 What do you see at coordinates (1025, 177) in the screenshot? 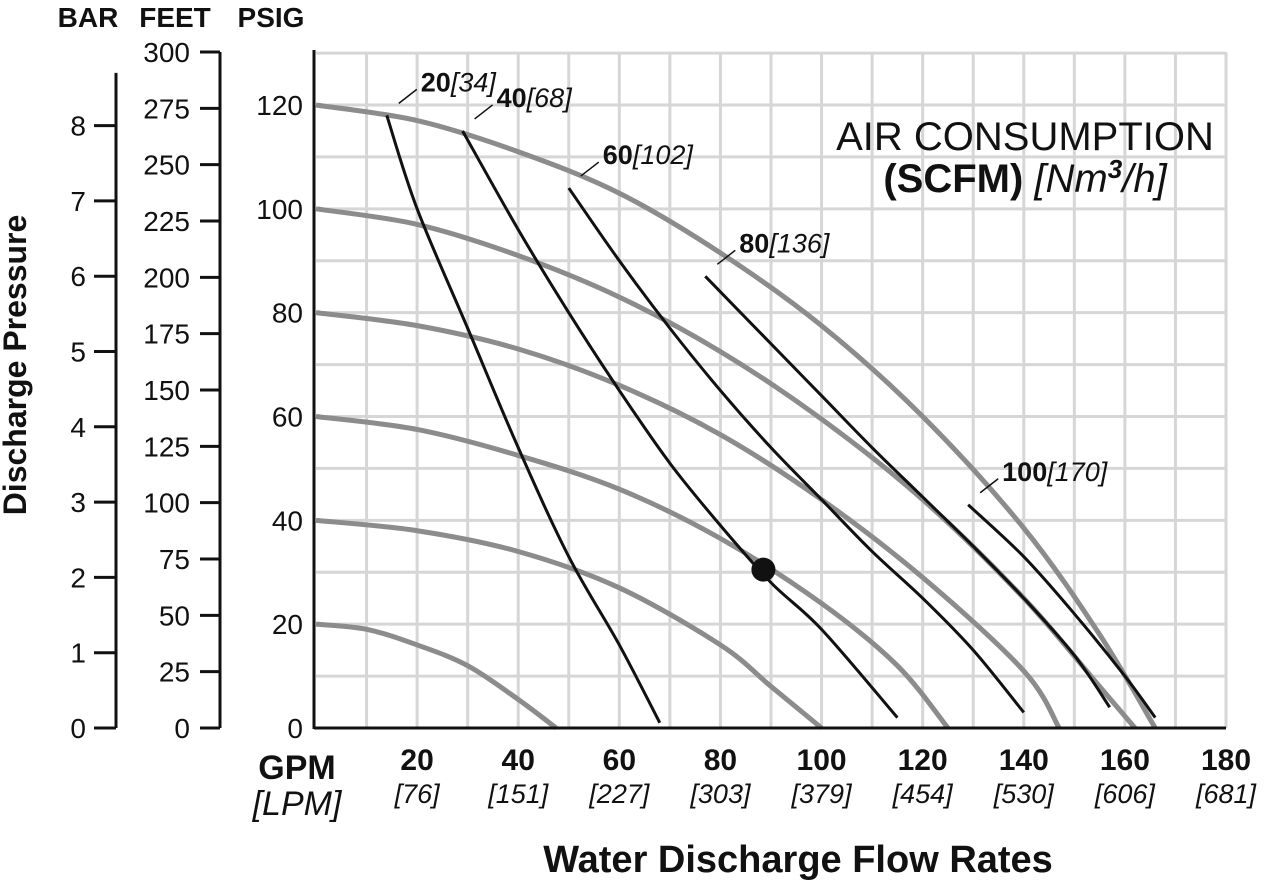
I see `chart-title-line2: (SCFM) [Nm3/h]` at bounding box center [1025, 177].